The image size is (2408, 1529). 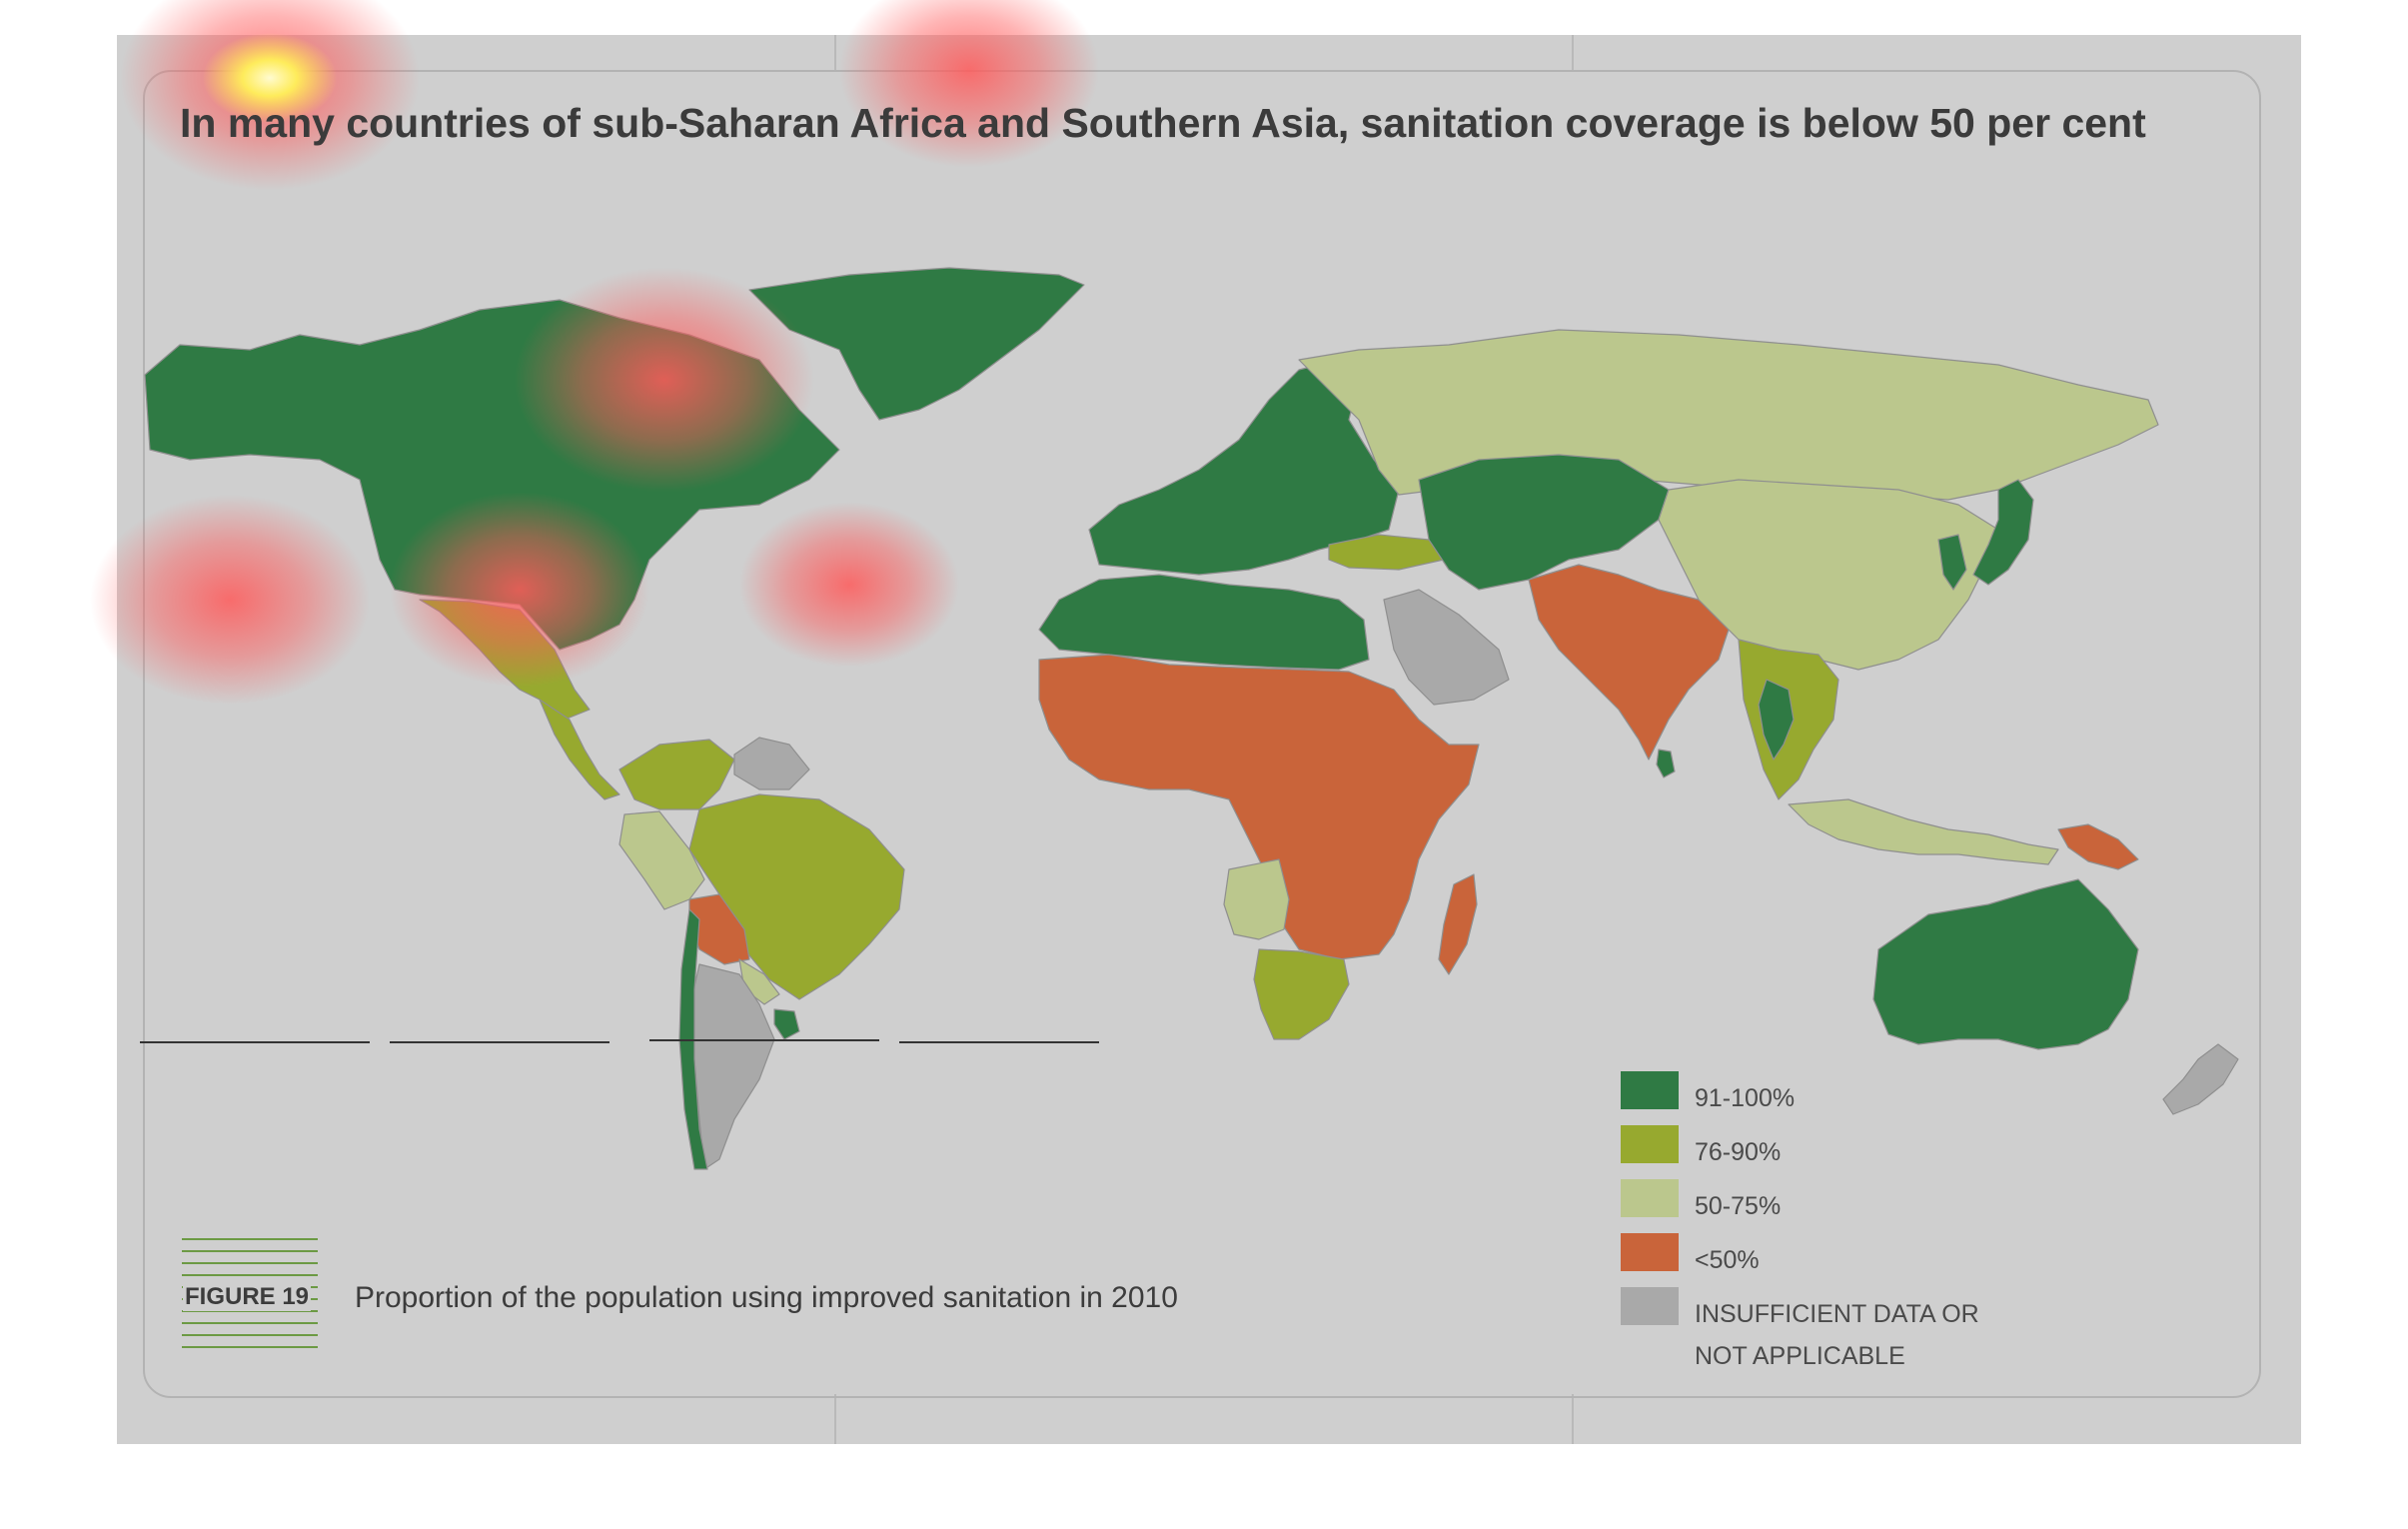 I want to click on region-uruguay, so click(x=786, y=1024).